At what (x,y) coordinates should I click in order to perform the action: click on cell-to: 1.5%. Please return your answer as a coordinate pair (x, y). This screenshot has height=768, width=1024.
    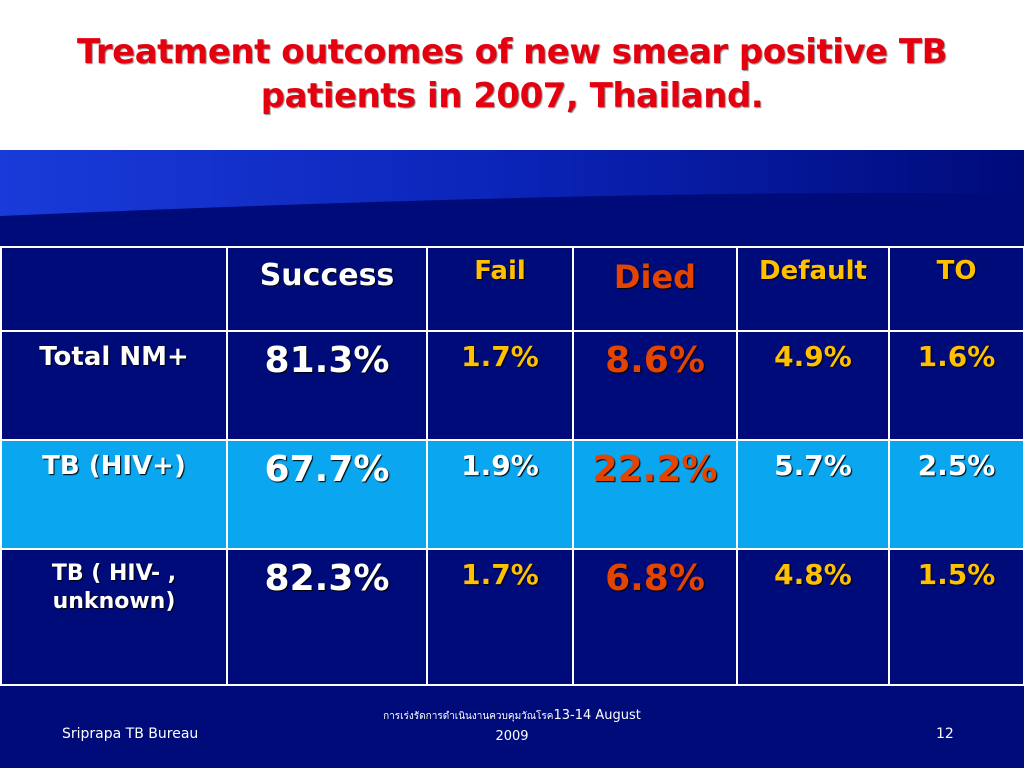
    Looking at the image, I should click on (956, 617).